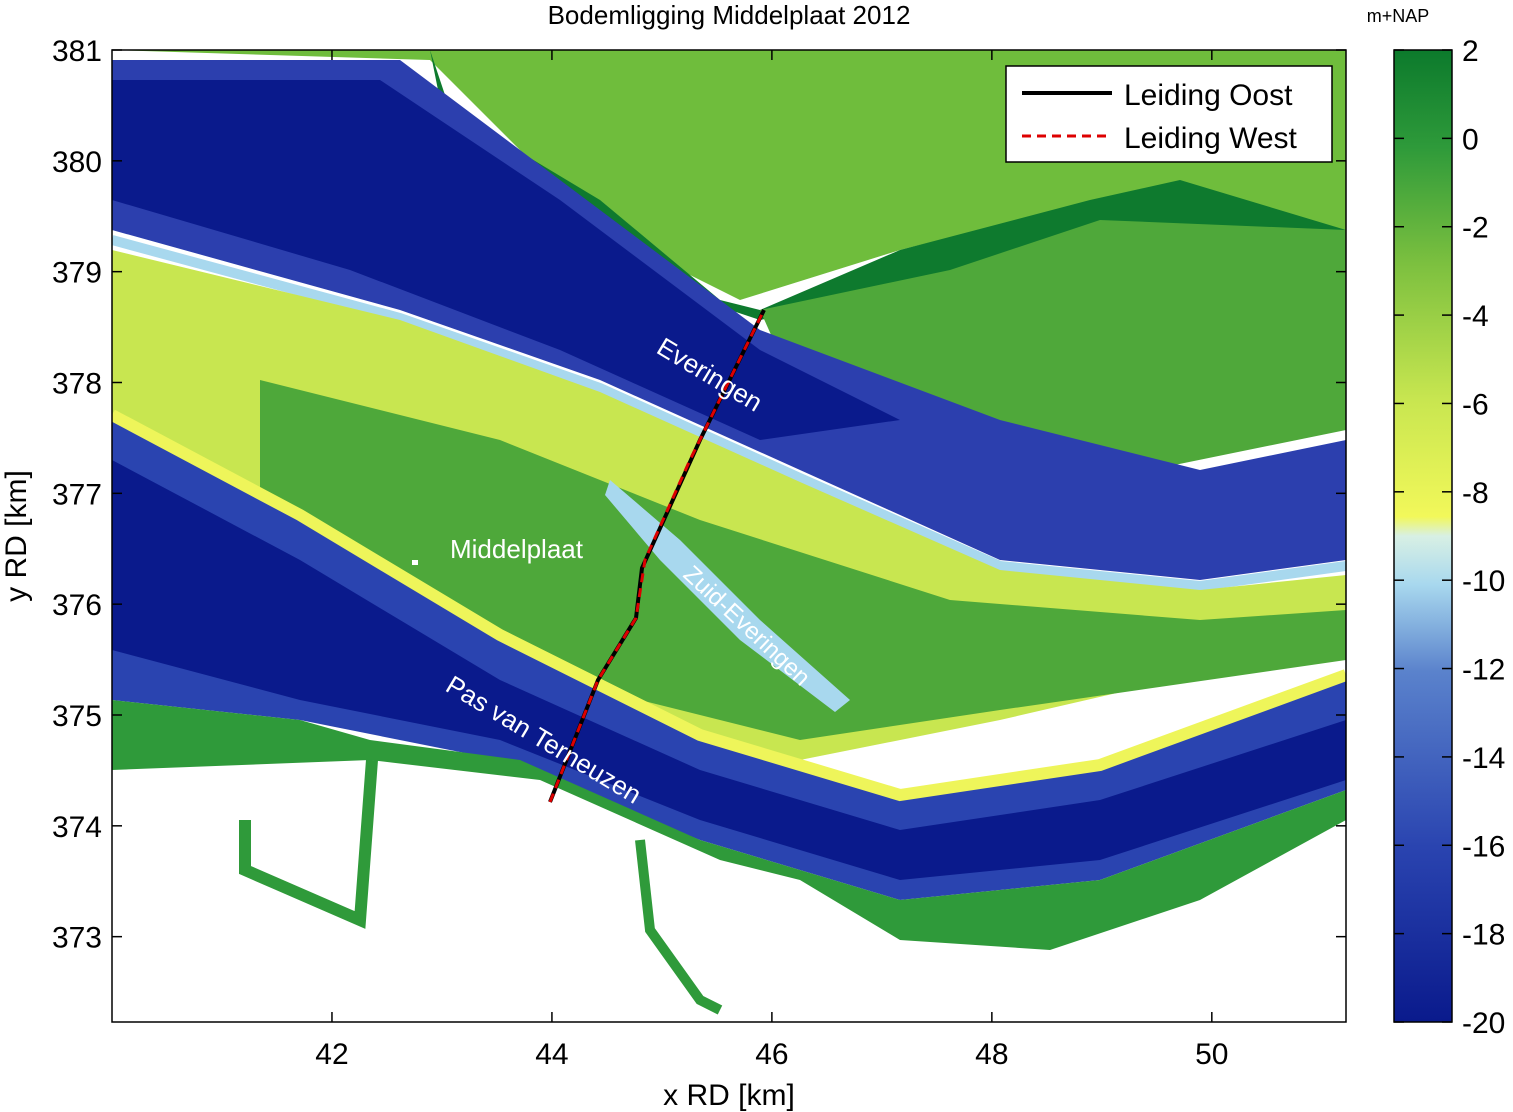 This screenshot has height=1112, width=1513. What do you see at coordinates (1483, 846) in the screenshot?
I see `colorbar-tick-label: -16` at bounding box center [1483, 846].